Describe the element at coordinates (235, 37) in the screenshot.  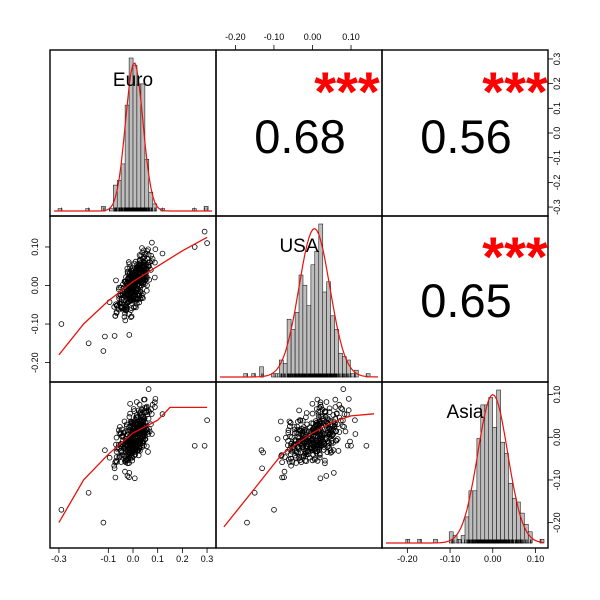
I see `top-axis-tick-label: -0.20` at that location.